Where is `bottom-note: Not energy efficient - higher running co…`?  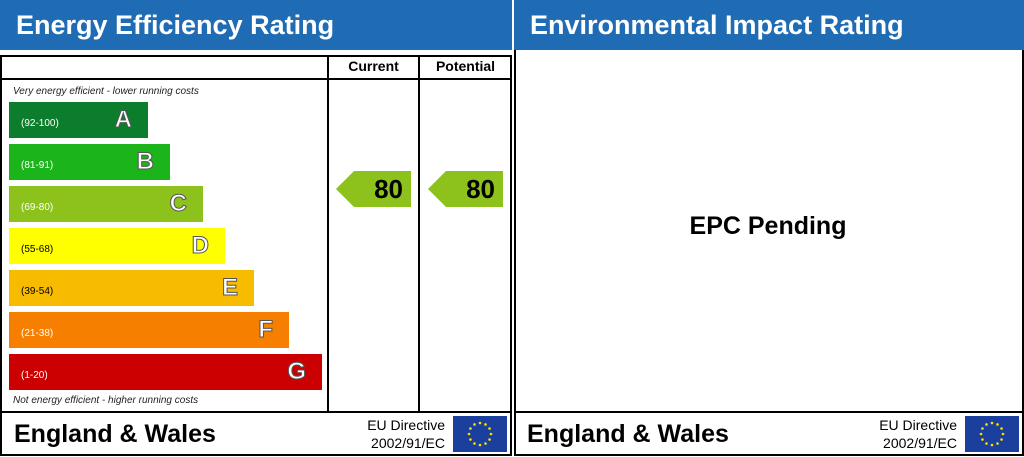 bottom-note: Not energy efficient - higher running co… is located at coordinates (106, 400).